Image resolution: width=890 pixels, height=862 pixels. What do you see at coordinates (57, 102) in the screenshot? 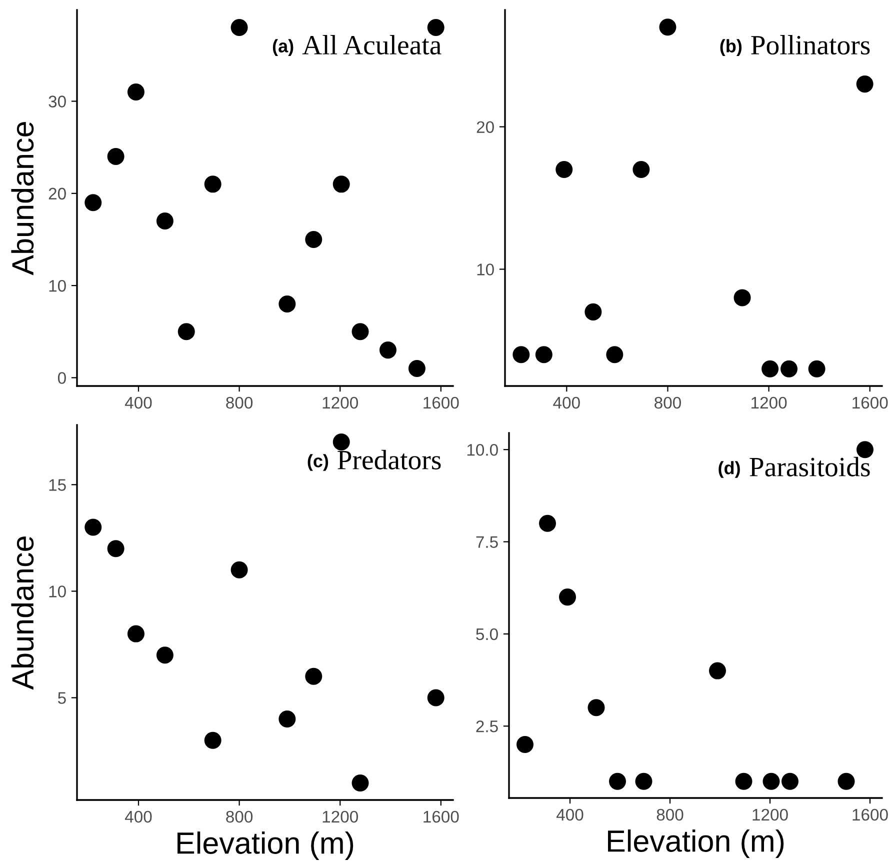
I see `y-tick-label: 30` at bounding box center [57, 102].